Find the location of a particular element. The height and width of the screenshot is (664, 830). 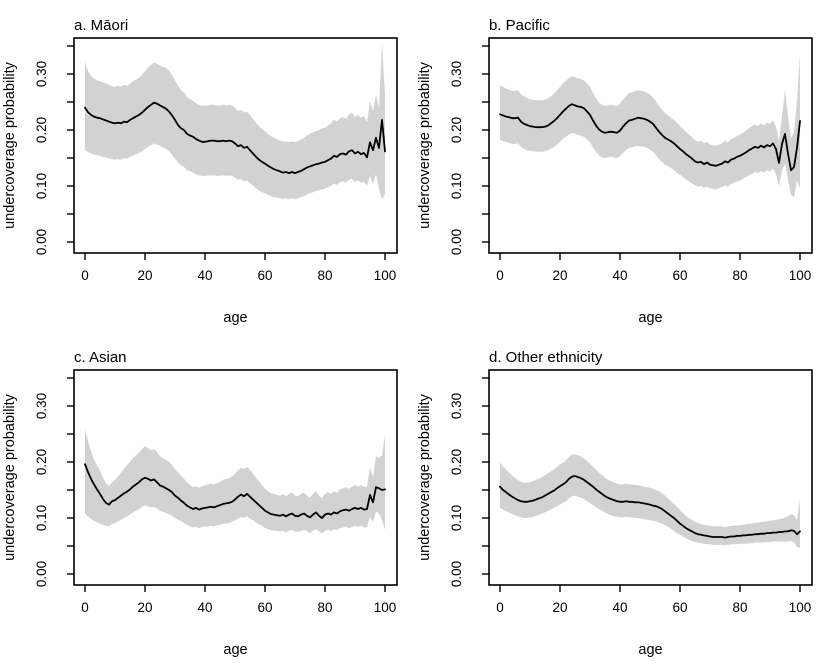

panel-title: a. Māori is located at coordinates (101, 25).